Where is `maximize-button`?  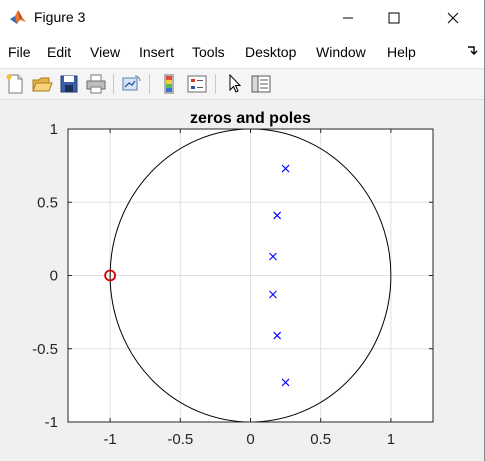 maximize-button is located at coordinates (394, 18).